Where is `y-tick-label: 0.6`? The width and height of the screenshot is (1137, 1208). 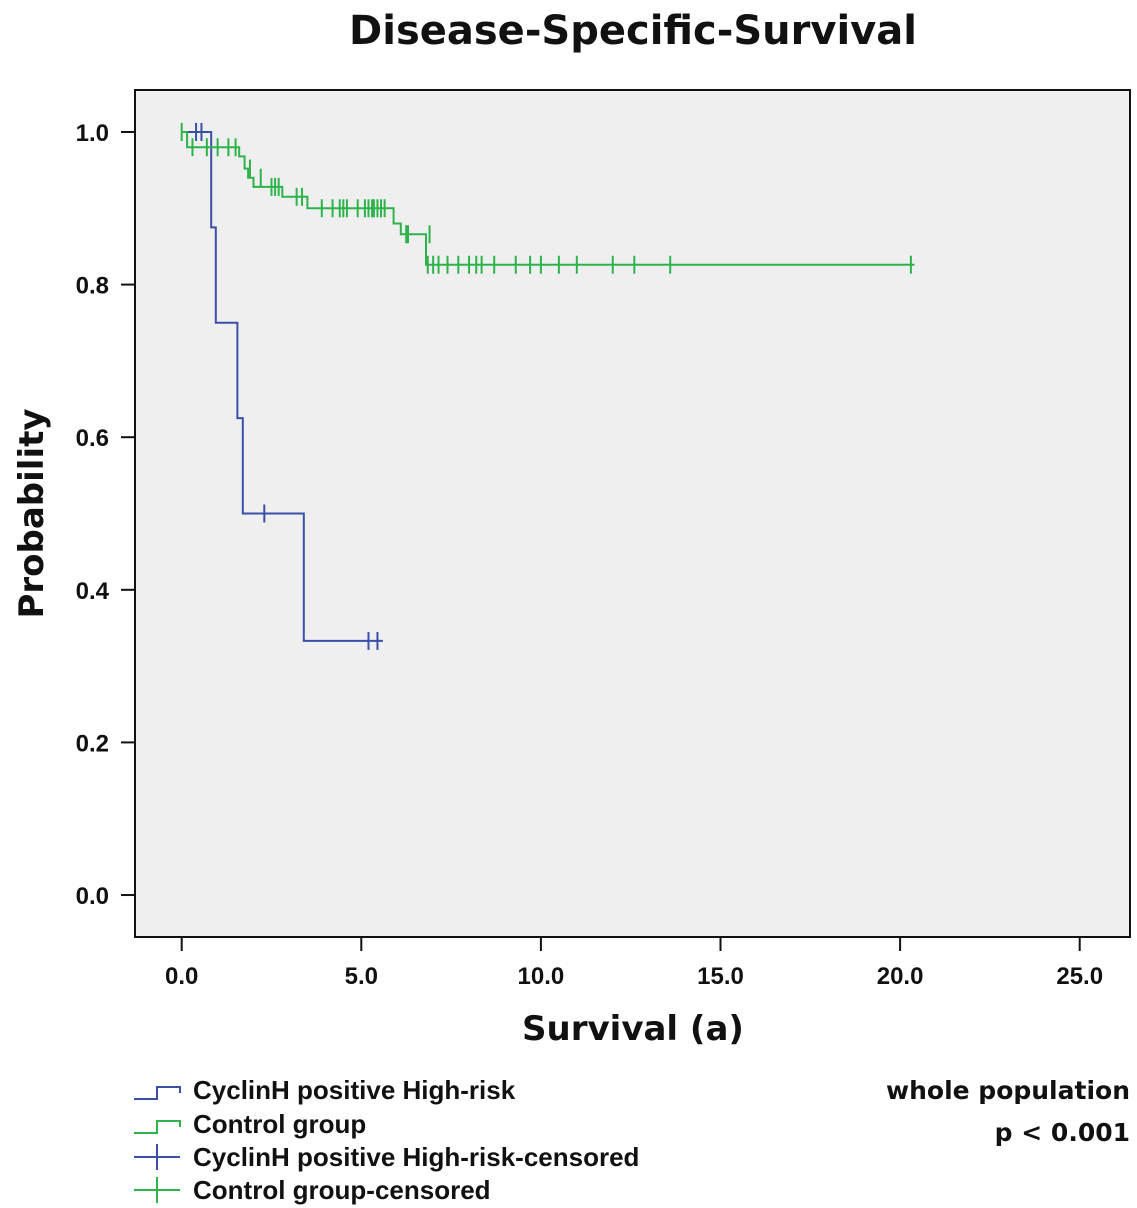
y-tick-label: 0.6 is located at coordinates (92, 438).